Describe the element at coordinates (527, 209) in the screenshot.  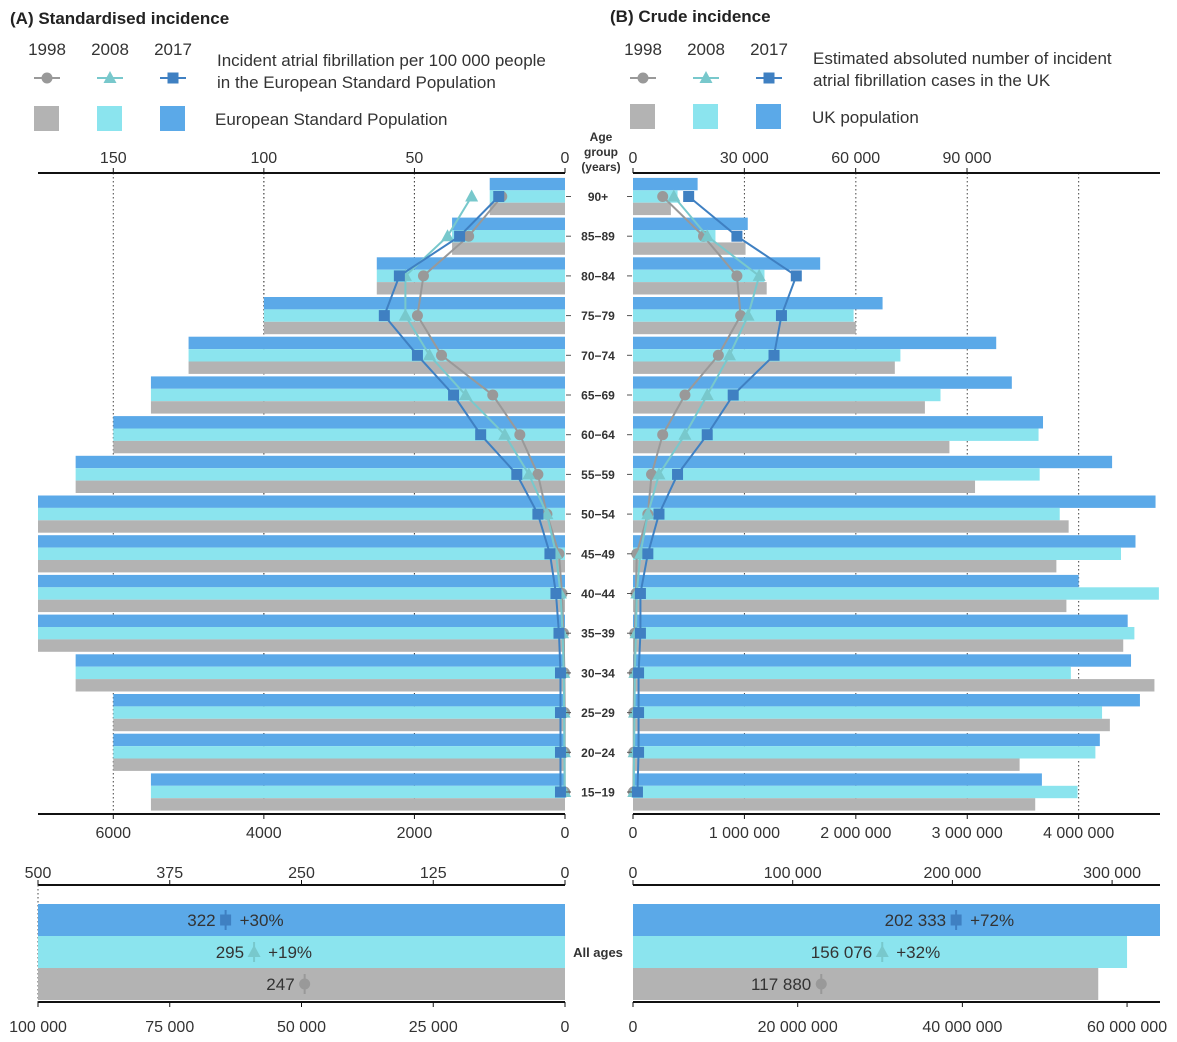
I see `bar-a-1998-90+` at that location.